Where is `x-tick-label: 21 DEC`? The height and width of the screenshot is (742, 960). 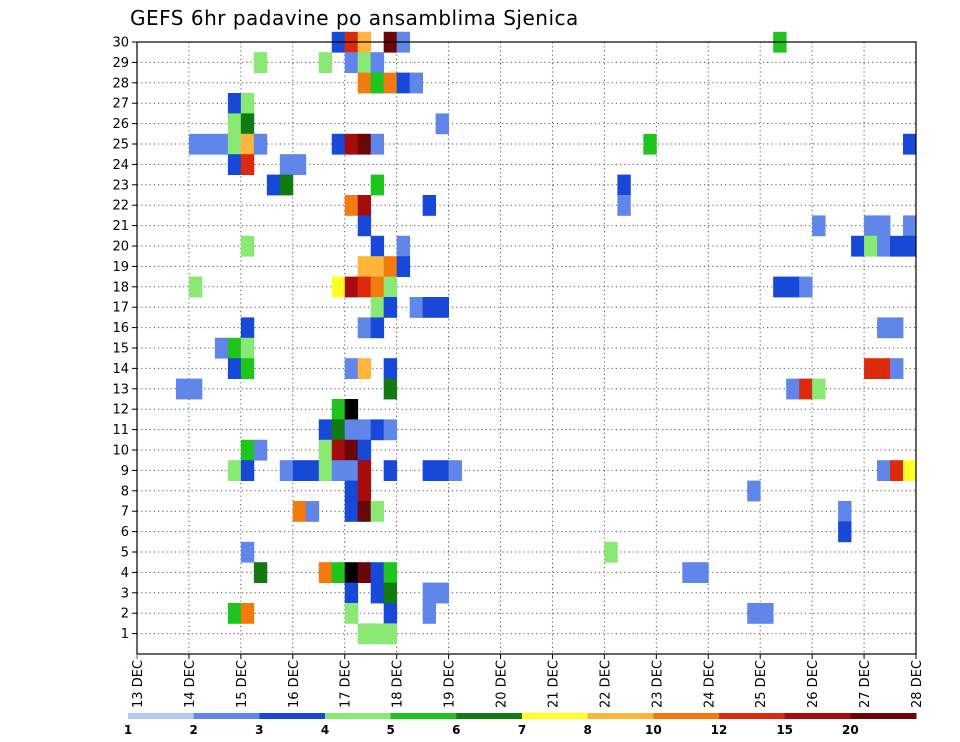 x-tick-label: 21 DEC is located at coordinates (553, 684).